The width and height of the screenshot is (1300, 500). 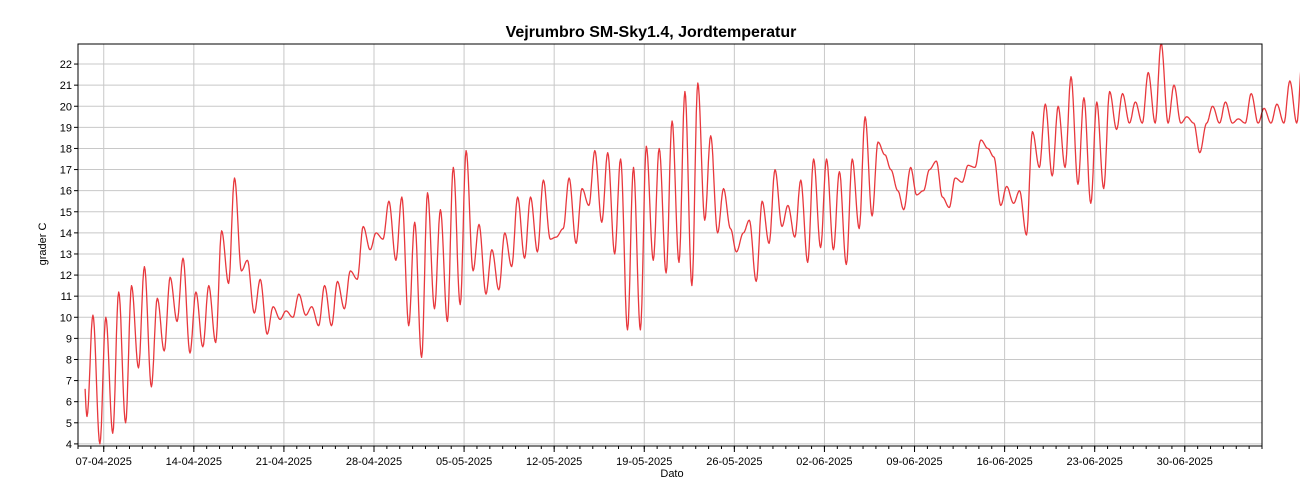 I want to click on x-axis-label: Dato, so click(x=671, y=474).